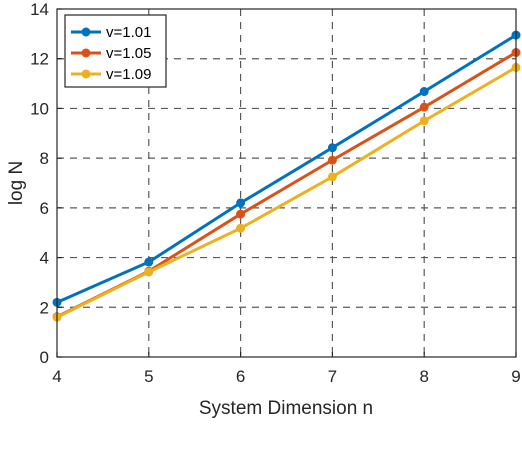 This screenshot has width=522, height=452. What do you see at coordinates (44, 158) in the screenshot?
I see `y-tick-label: 8` at bounding box center [44, 158].